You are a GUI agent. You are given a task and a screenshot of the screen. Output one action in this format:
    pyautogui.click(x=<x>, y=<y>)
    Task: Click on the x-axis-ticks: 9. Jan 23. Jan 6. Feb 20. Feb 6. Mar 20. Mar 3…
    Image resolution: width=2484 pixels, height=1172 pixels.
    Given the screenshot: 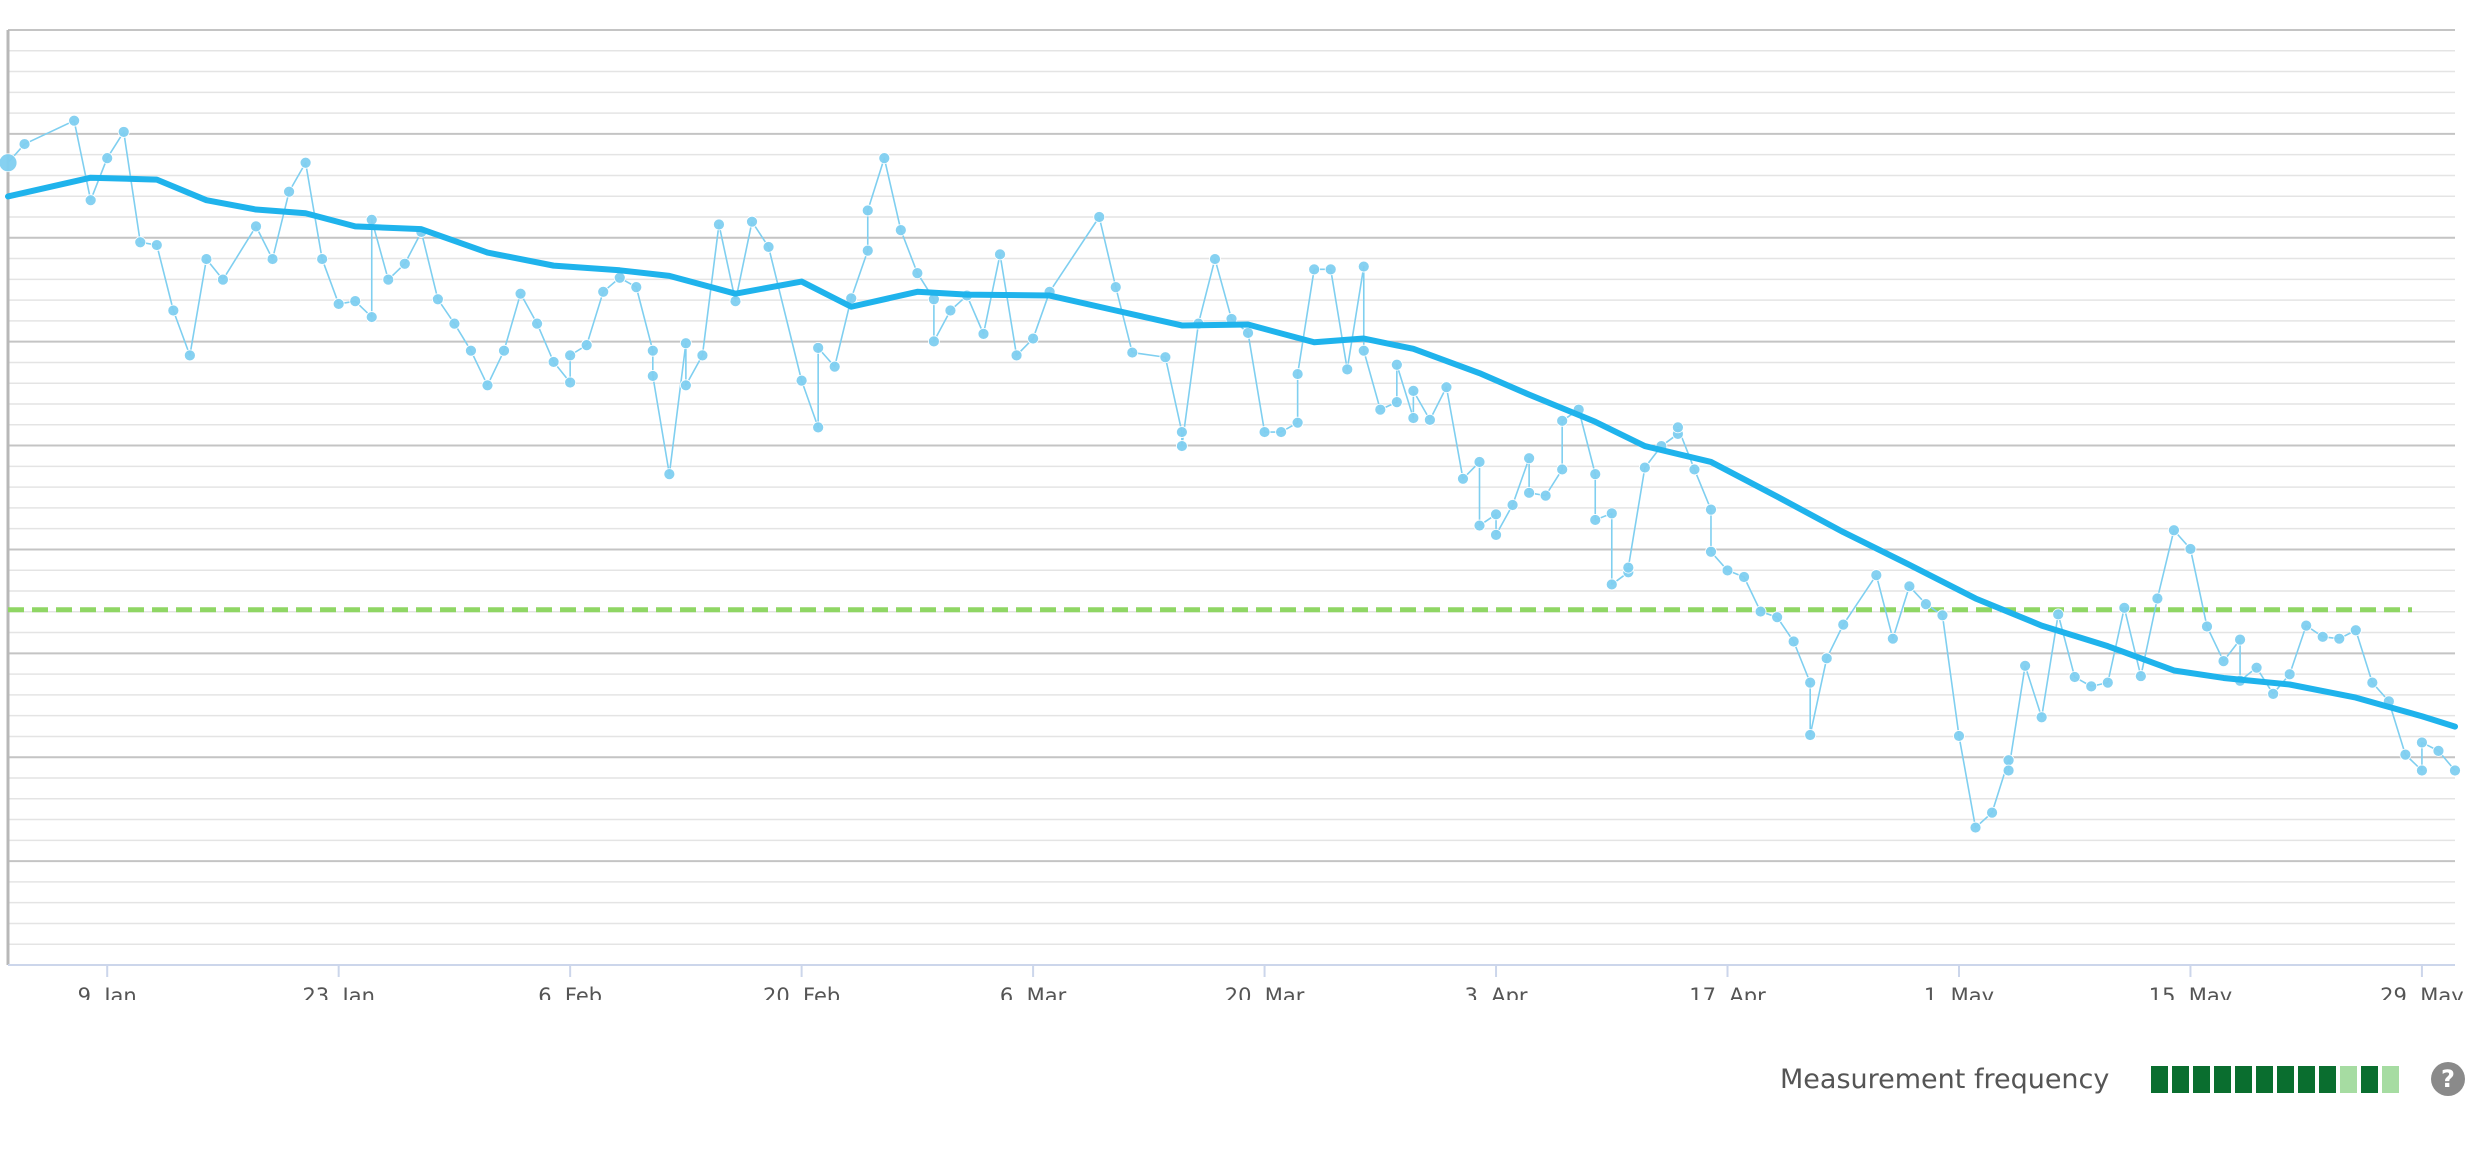 What is the action you would take?
    pyautogui.click(x=1271, y=982)
    